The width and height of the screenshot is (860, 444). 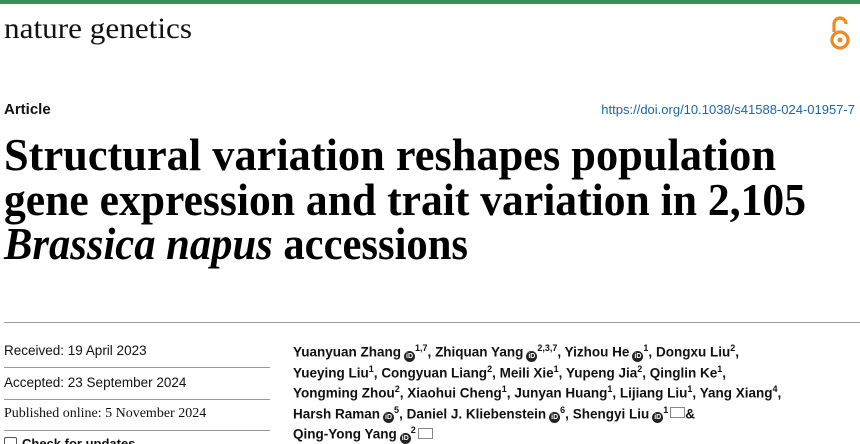 What do you see at coordinates (693, 352) in the screenshot?
I see `author-name: Dongxu Liu` at bounding box center [693, 352].